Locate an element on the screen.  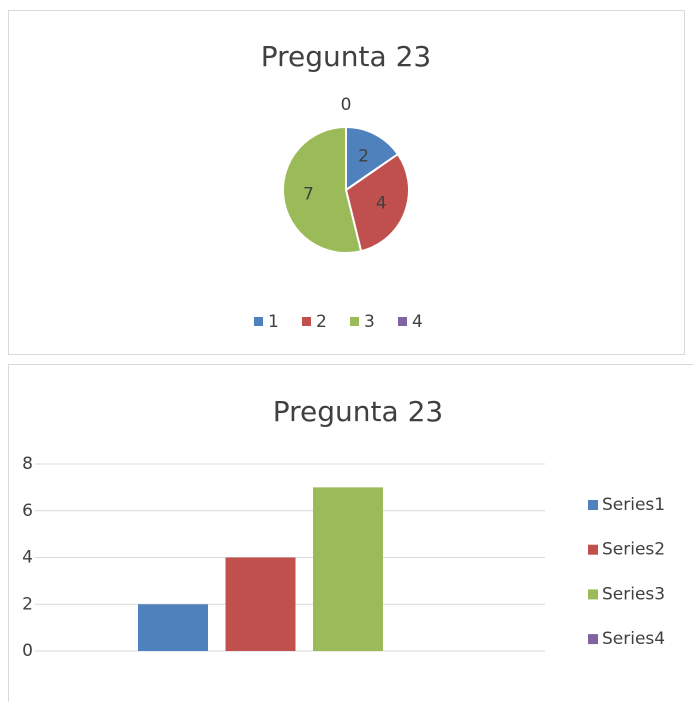
y-tick-label: 4 is located at coordinates (27, 558).